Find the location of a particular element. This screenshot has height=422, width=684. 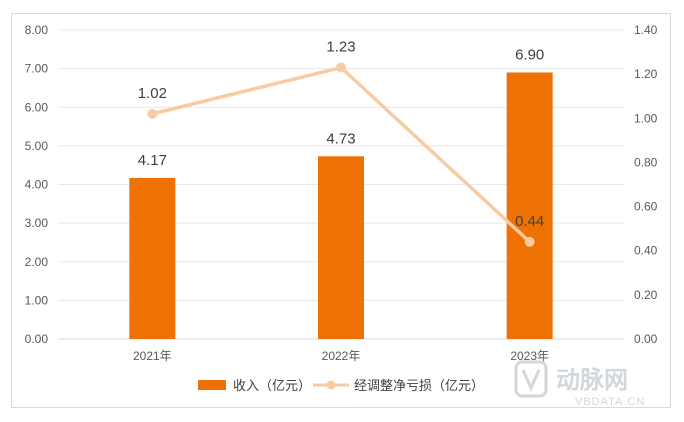

net-loss-data-label: 1.02 is located at coordinates (152, 93).